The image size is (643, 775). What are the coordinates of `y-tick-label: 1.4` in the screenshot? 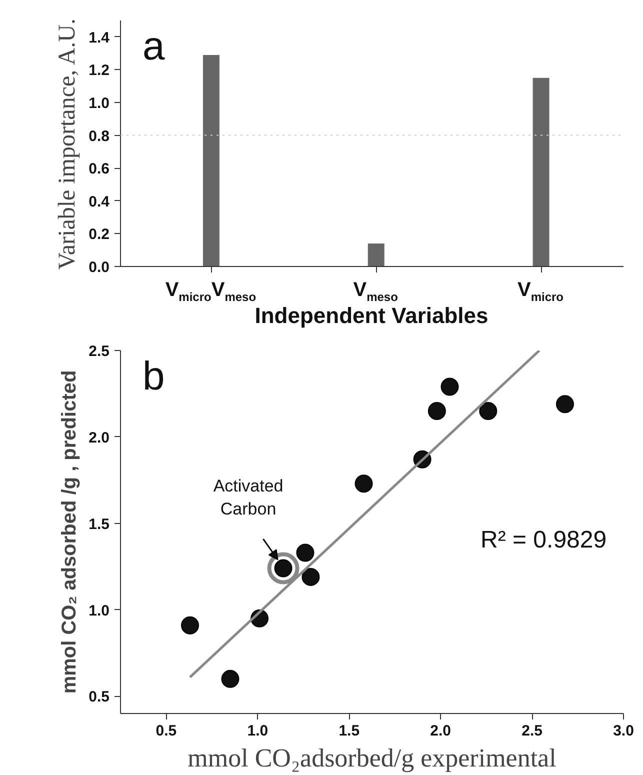 It's located at (99, 37).